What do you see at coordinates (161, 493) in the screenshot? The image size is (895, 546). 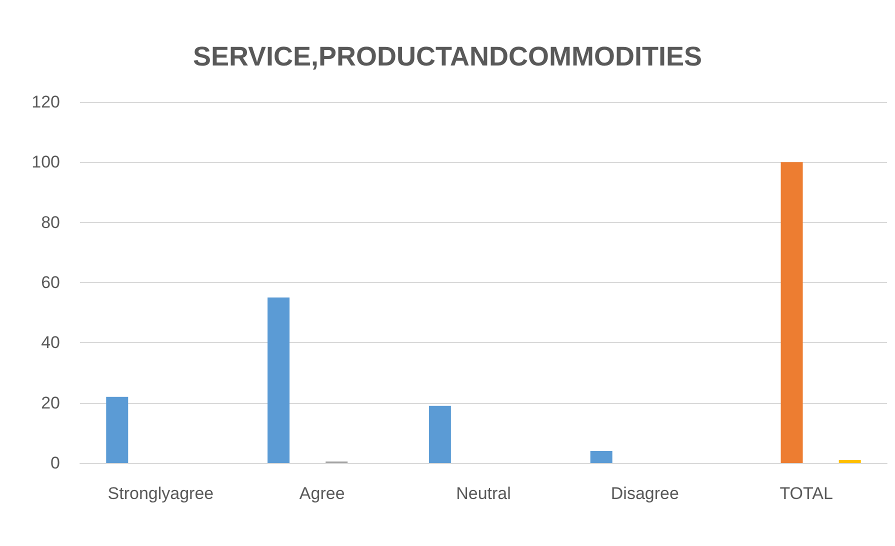 I see `x-tick-label: Stronglyagree` at bounding box center [161, 493].